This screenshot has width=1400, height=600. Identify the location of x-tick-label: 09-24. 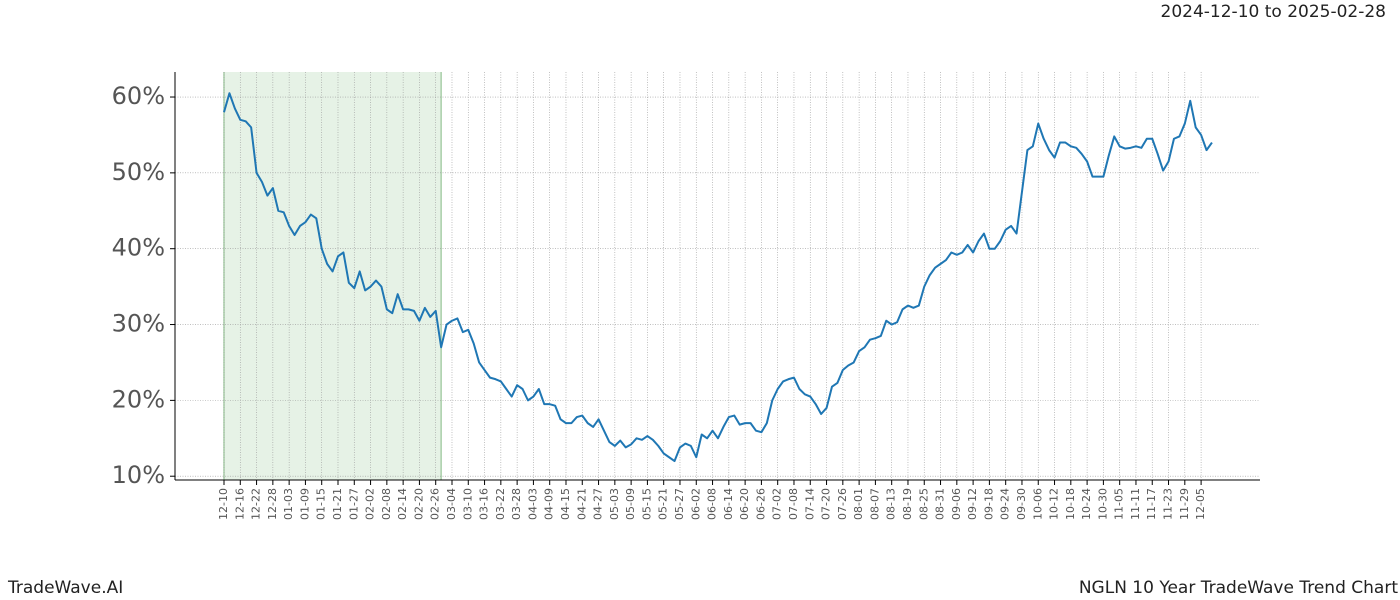
(1005, 504).